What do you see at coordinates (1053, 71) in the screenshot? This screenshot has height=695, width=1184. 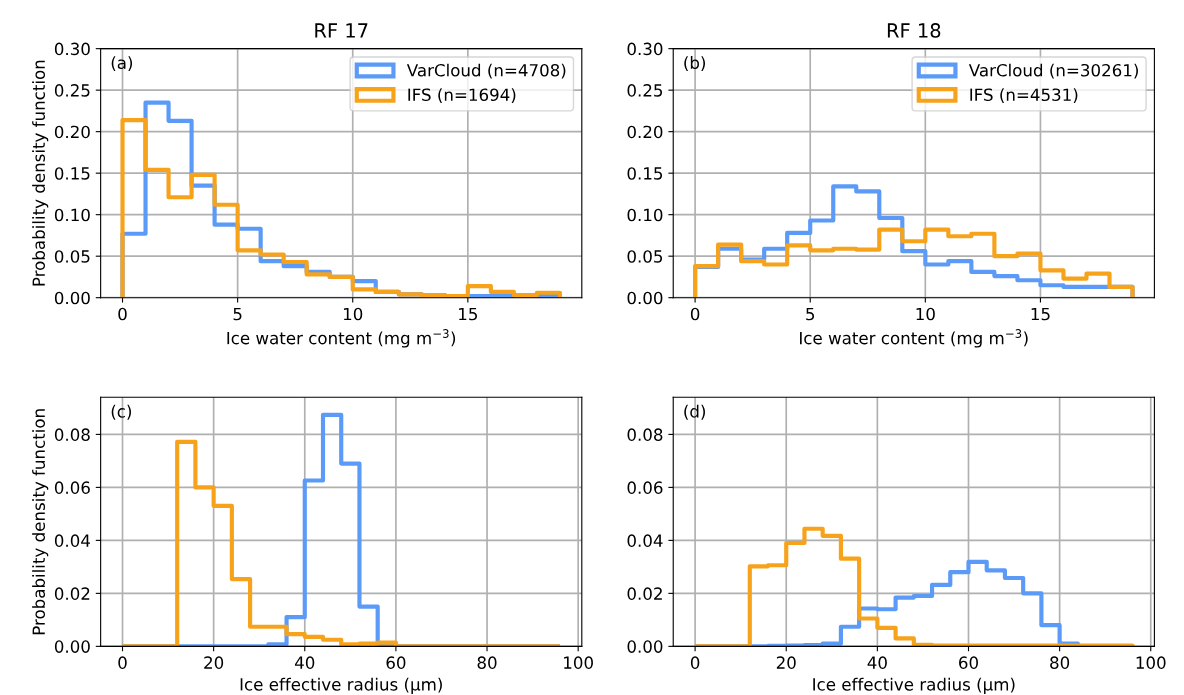 I see `legend-label: VarCloud (n=30261)` at bounding box center [1053, 71].